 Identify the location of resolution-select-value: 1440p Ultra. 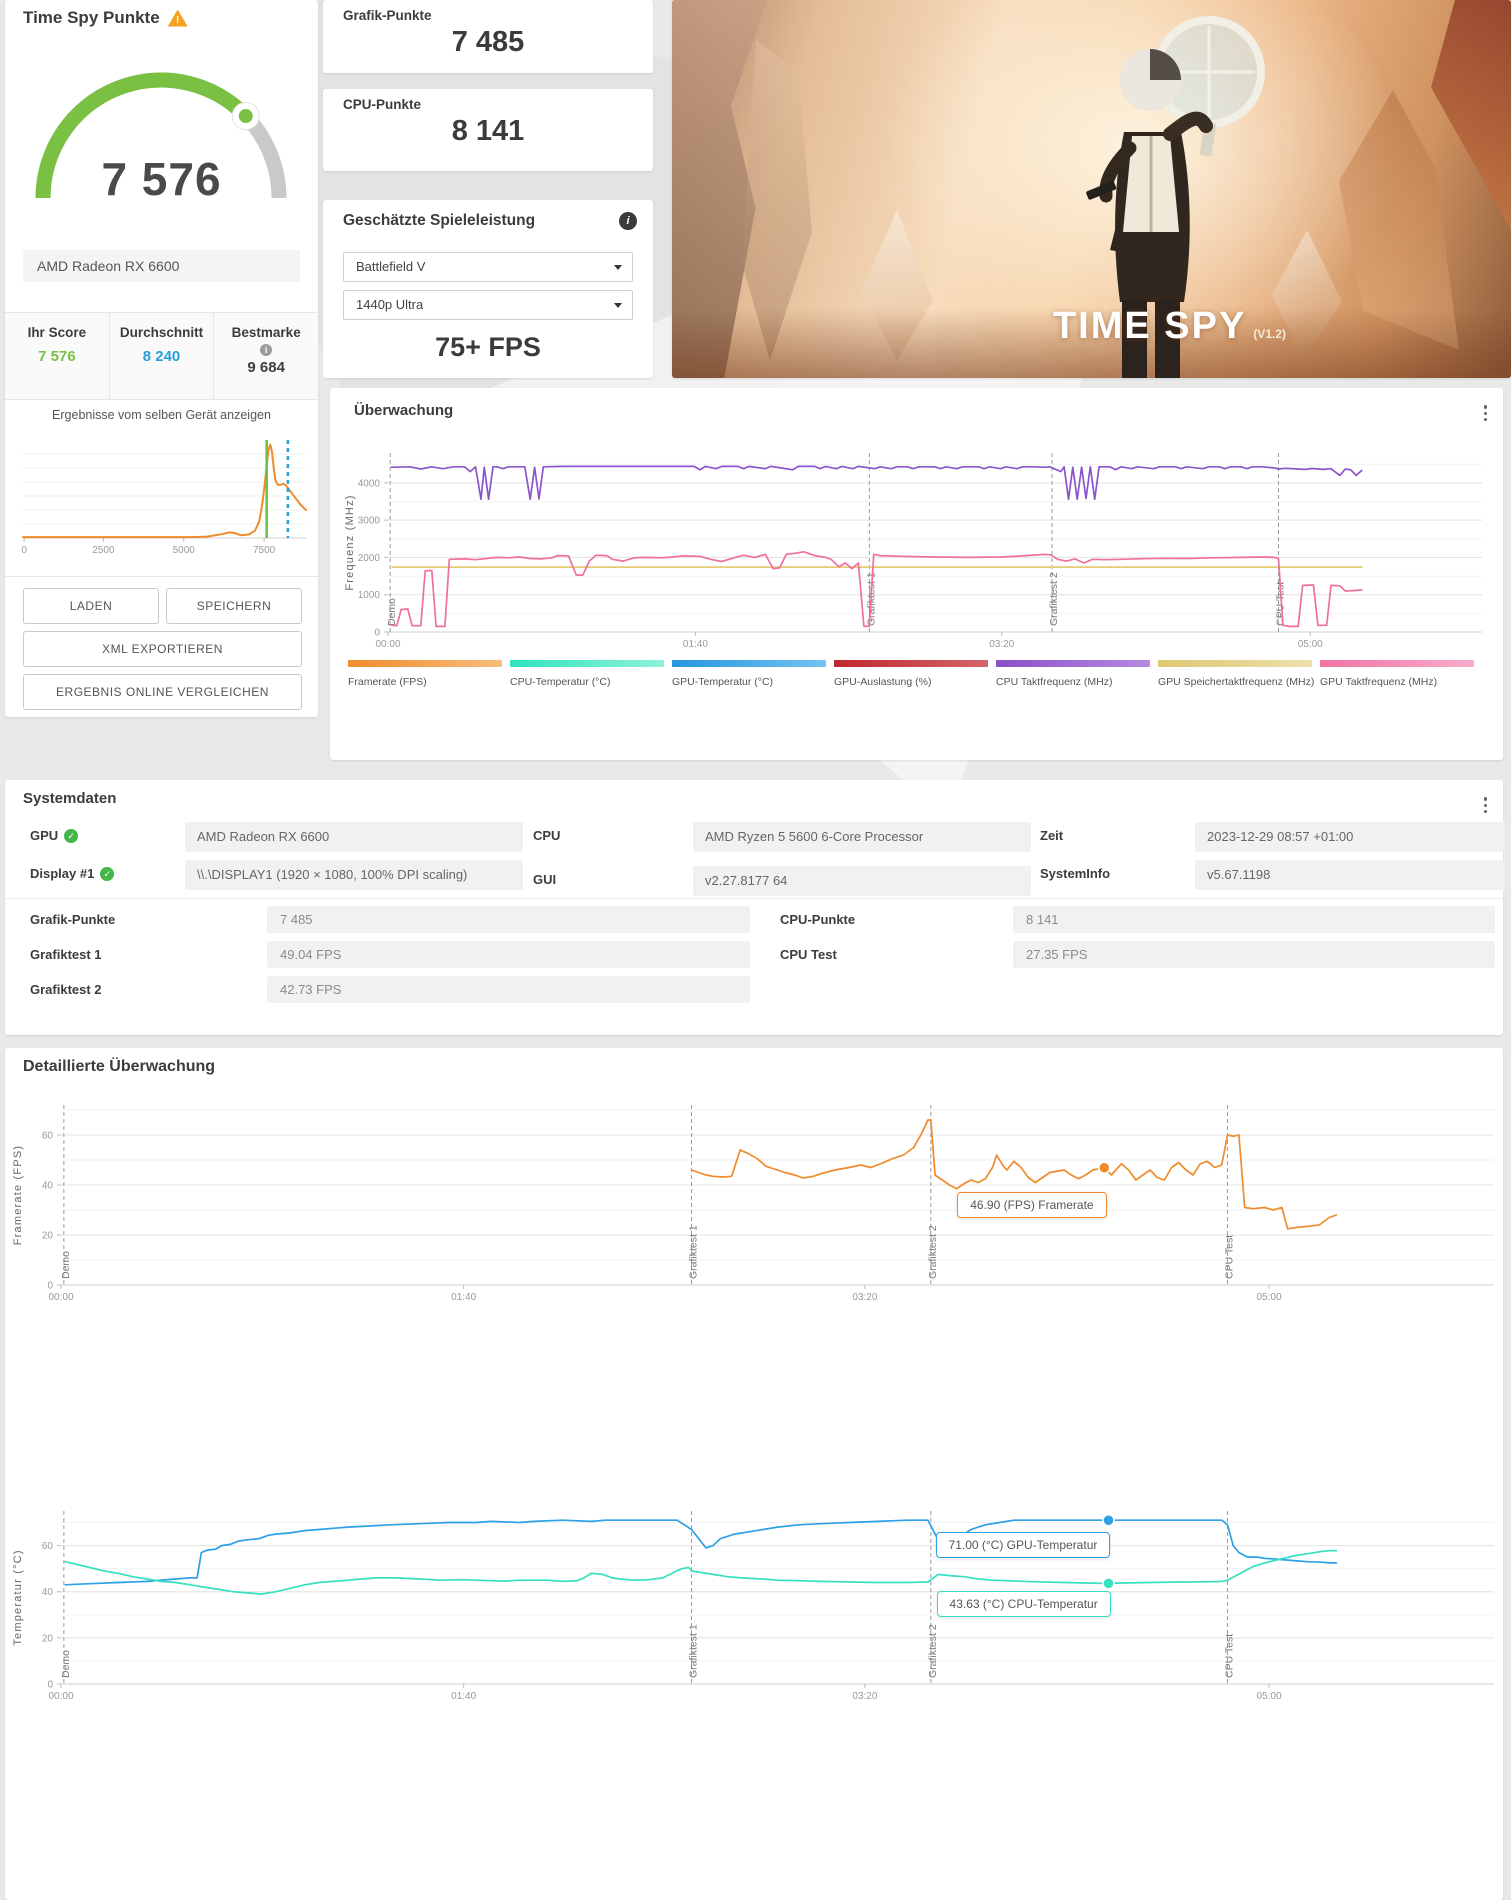
(390, 304).